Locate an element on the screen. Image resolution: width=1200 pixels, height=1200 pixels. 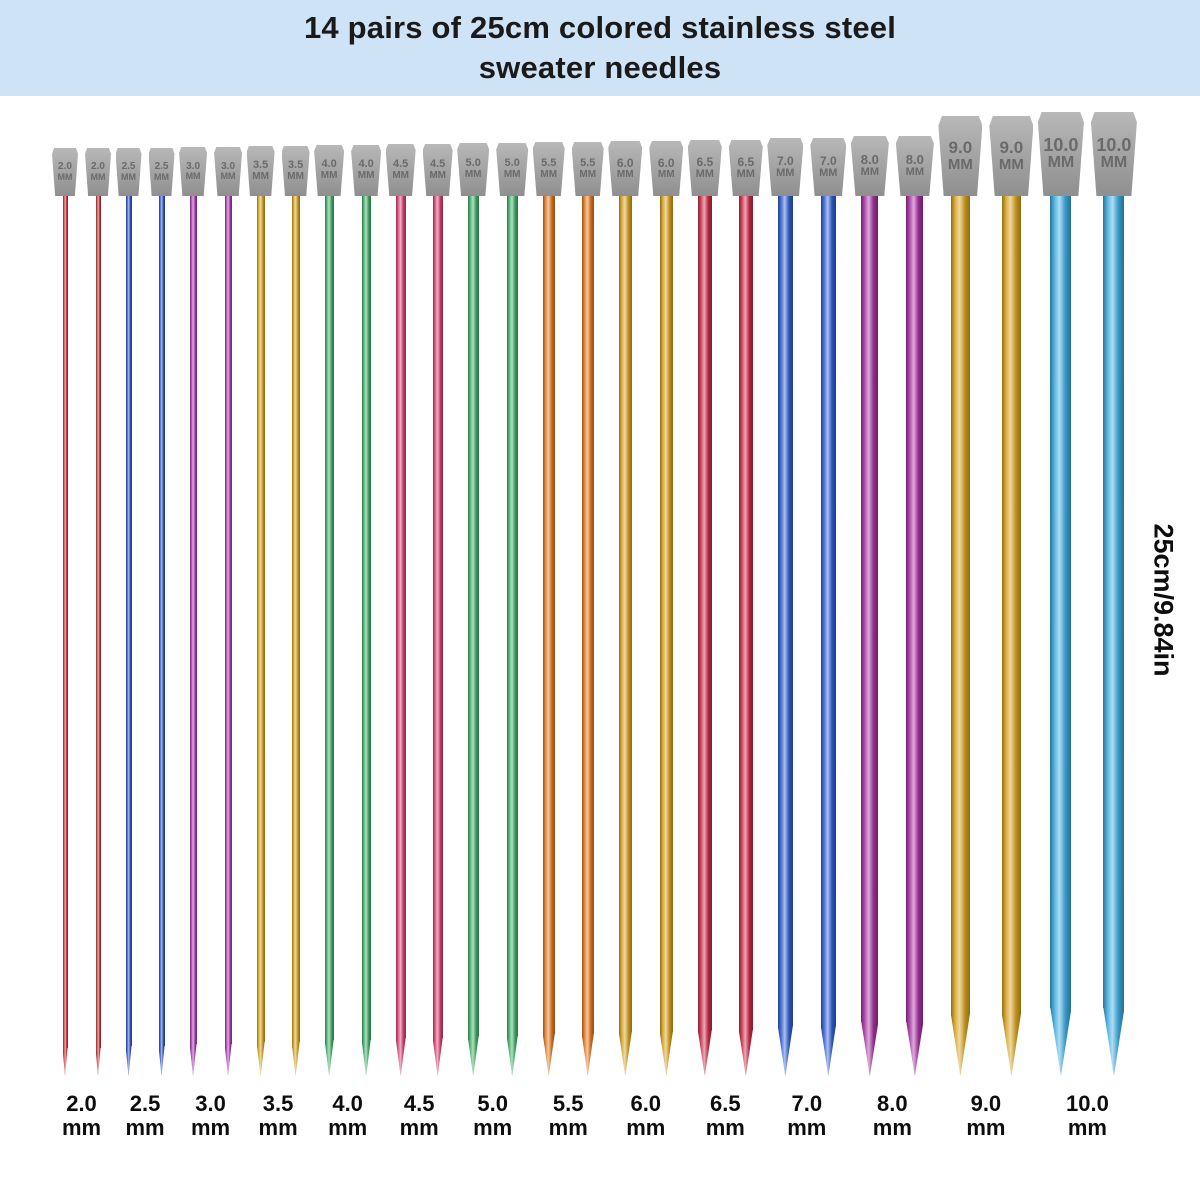
needle-cap-size-text: 10.0 is located at coordinates (1061, 145).